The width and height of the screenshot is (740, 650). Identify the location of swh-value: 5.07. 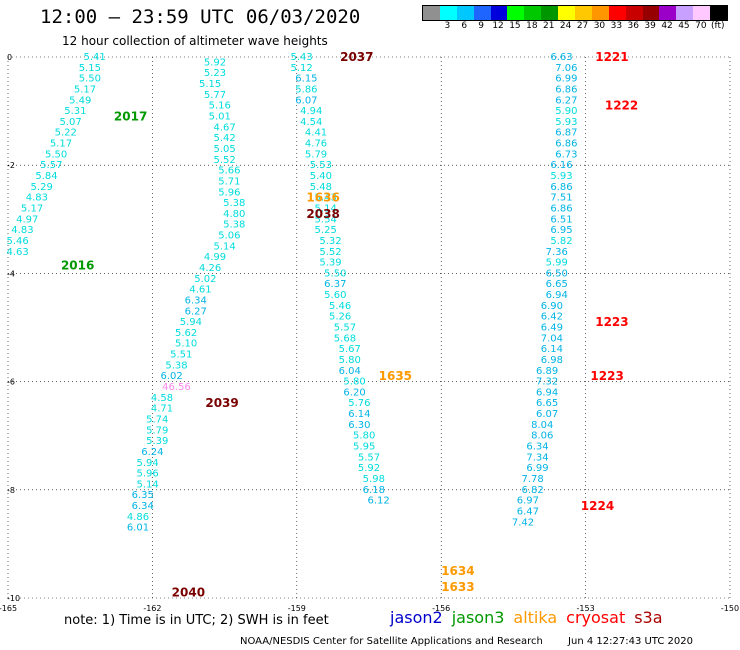
(70, 122).